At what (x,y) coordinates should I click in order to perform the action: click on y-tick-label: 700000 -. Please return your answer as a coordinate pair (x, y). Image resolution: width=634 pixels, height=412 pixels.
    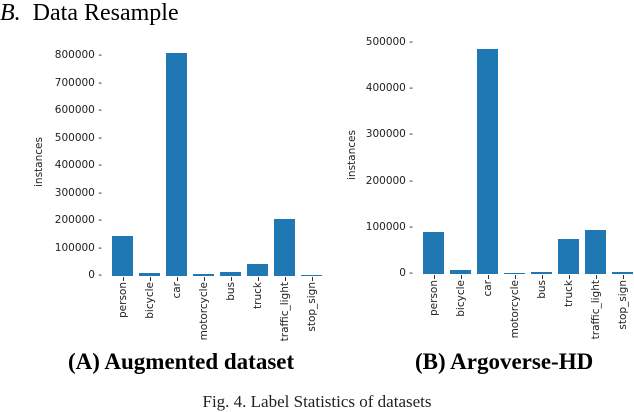
    Looking at the image, I should click on (78, 82).